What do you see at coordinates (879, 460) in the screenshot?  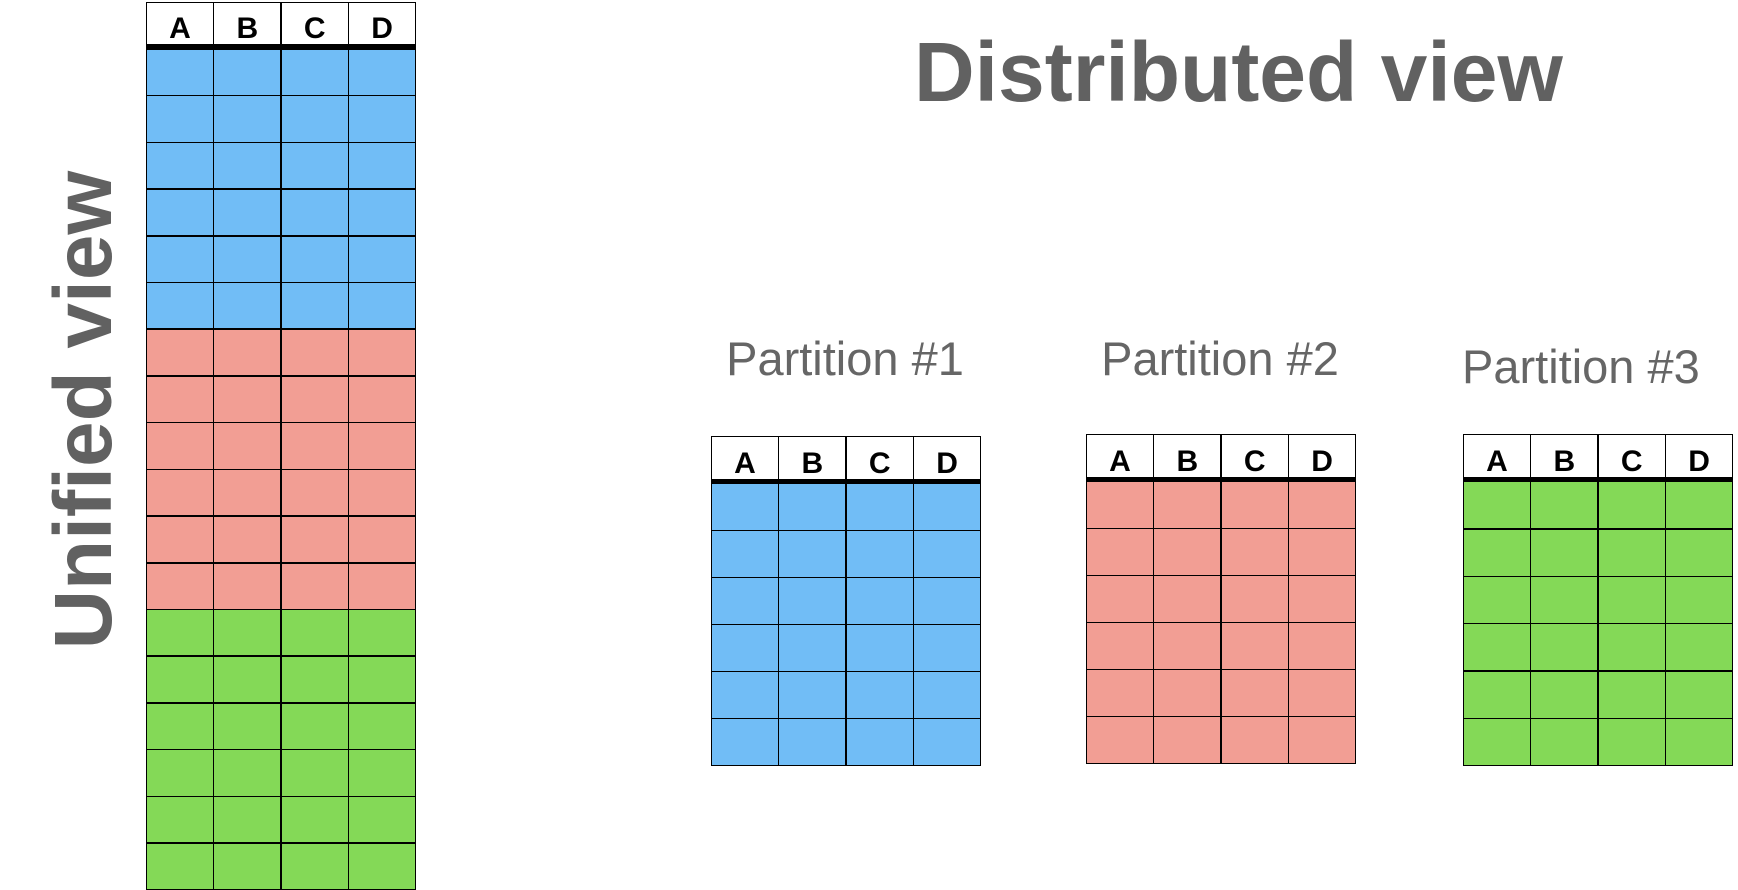 I see `partition-1-table-header-c: C` at bounding box center [879, 460].